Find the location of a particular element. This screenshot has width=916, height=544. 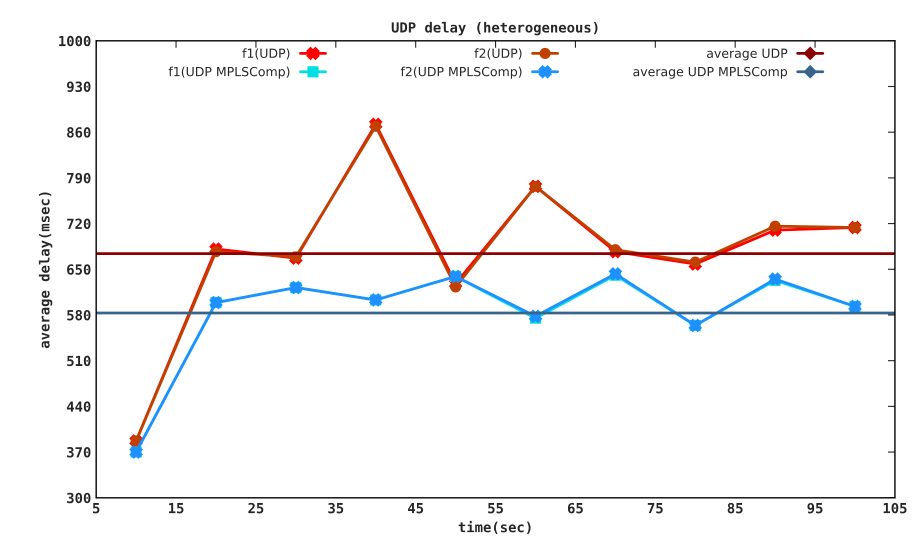

y-tick-label: 370 is located at coordinates (78, 452).